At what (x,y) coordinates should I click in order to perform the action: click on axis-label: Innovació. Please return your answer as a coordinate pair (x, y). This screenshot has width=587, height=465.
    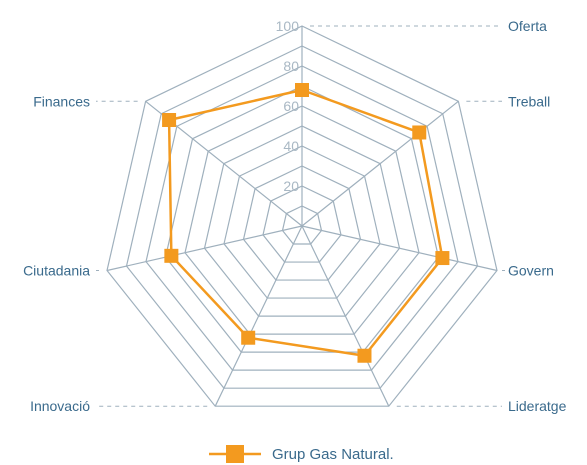
    Looking at the image, I should click on (60, 406).